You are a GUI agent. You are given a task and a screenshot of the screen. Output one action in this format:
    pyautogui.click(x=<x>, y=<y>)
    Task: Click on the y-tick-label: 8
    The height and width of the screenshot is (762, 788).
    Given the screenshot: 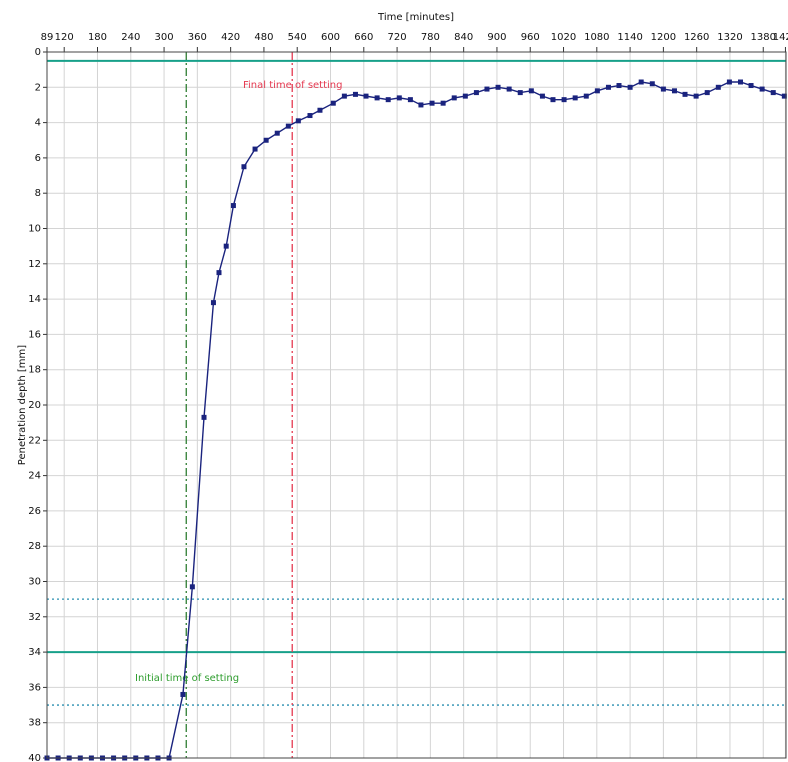 What is the action you would take?
    pyautogui.click(x=38, y=193)
    